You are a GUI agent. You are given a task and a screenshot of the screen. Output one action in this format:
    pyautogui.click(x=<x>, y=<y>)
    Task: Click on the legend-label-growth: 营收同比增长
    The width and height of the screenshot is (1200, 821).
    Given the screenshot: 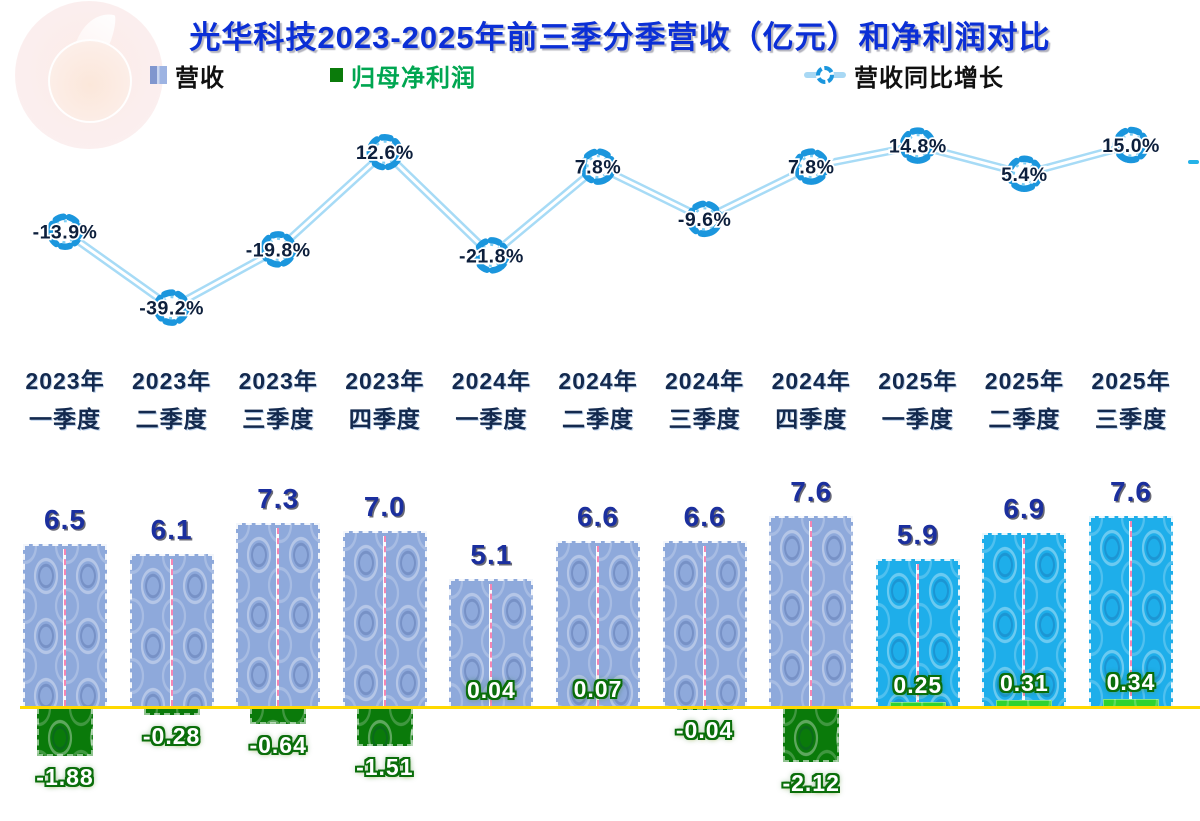 What is the action you would take?
    pyautogui.click(x=929, y=78)
    